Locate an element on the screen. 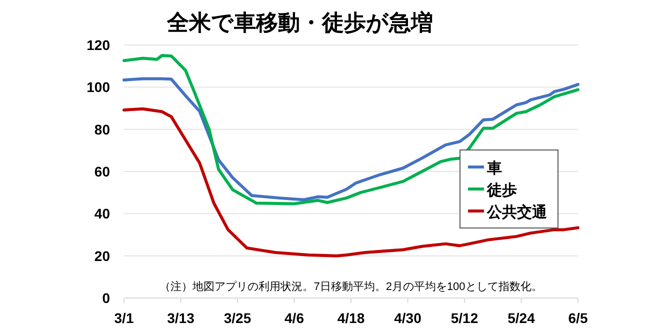  y-tick-label: 40 is located at coordinates (102, 214).